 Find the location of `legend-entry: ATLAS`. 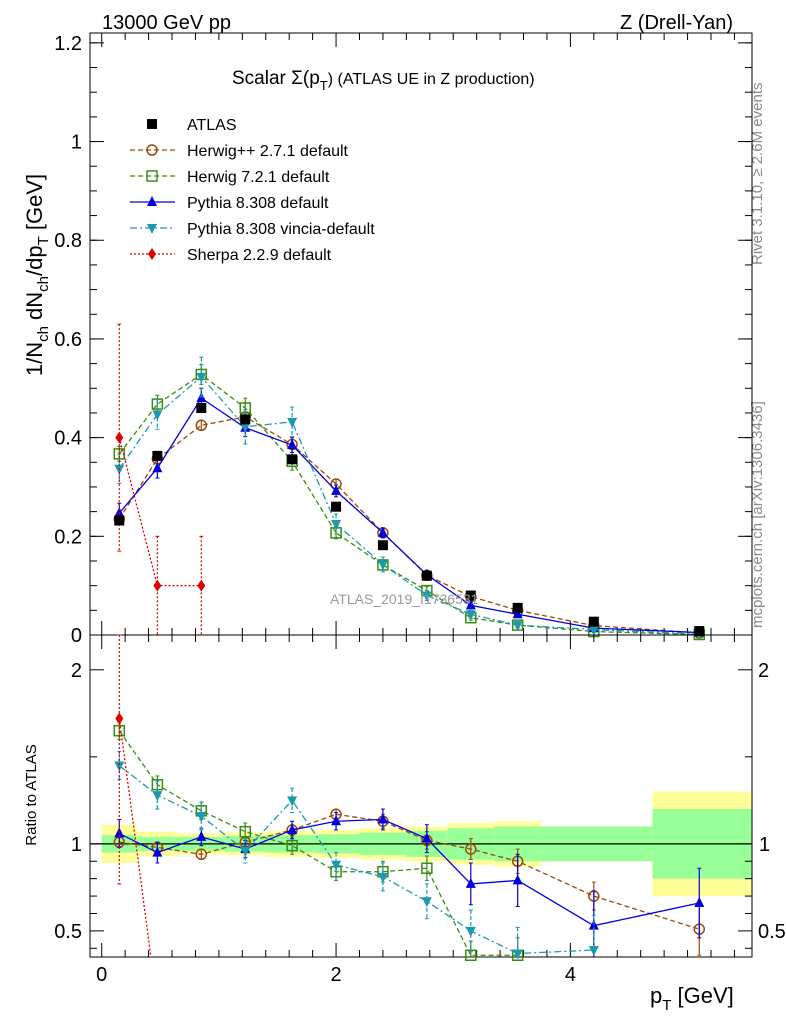

legend-entry: ATLAS is located at coordinates (192, 125).